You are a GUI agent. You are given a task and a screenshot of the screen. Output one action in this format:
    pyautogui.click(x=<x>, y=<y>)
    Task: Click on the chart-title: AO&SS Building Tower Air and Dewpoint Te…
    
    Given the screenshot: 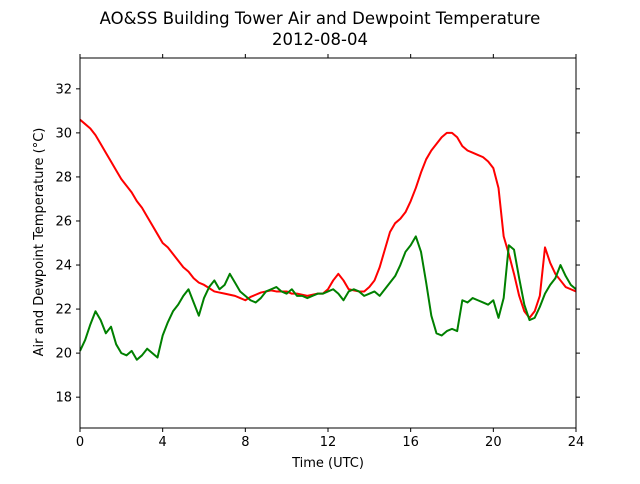 What is the action you would take?
    pyautogui.click(x=320, y=18)
    